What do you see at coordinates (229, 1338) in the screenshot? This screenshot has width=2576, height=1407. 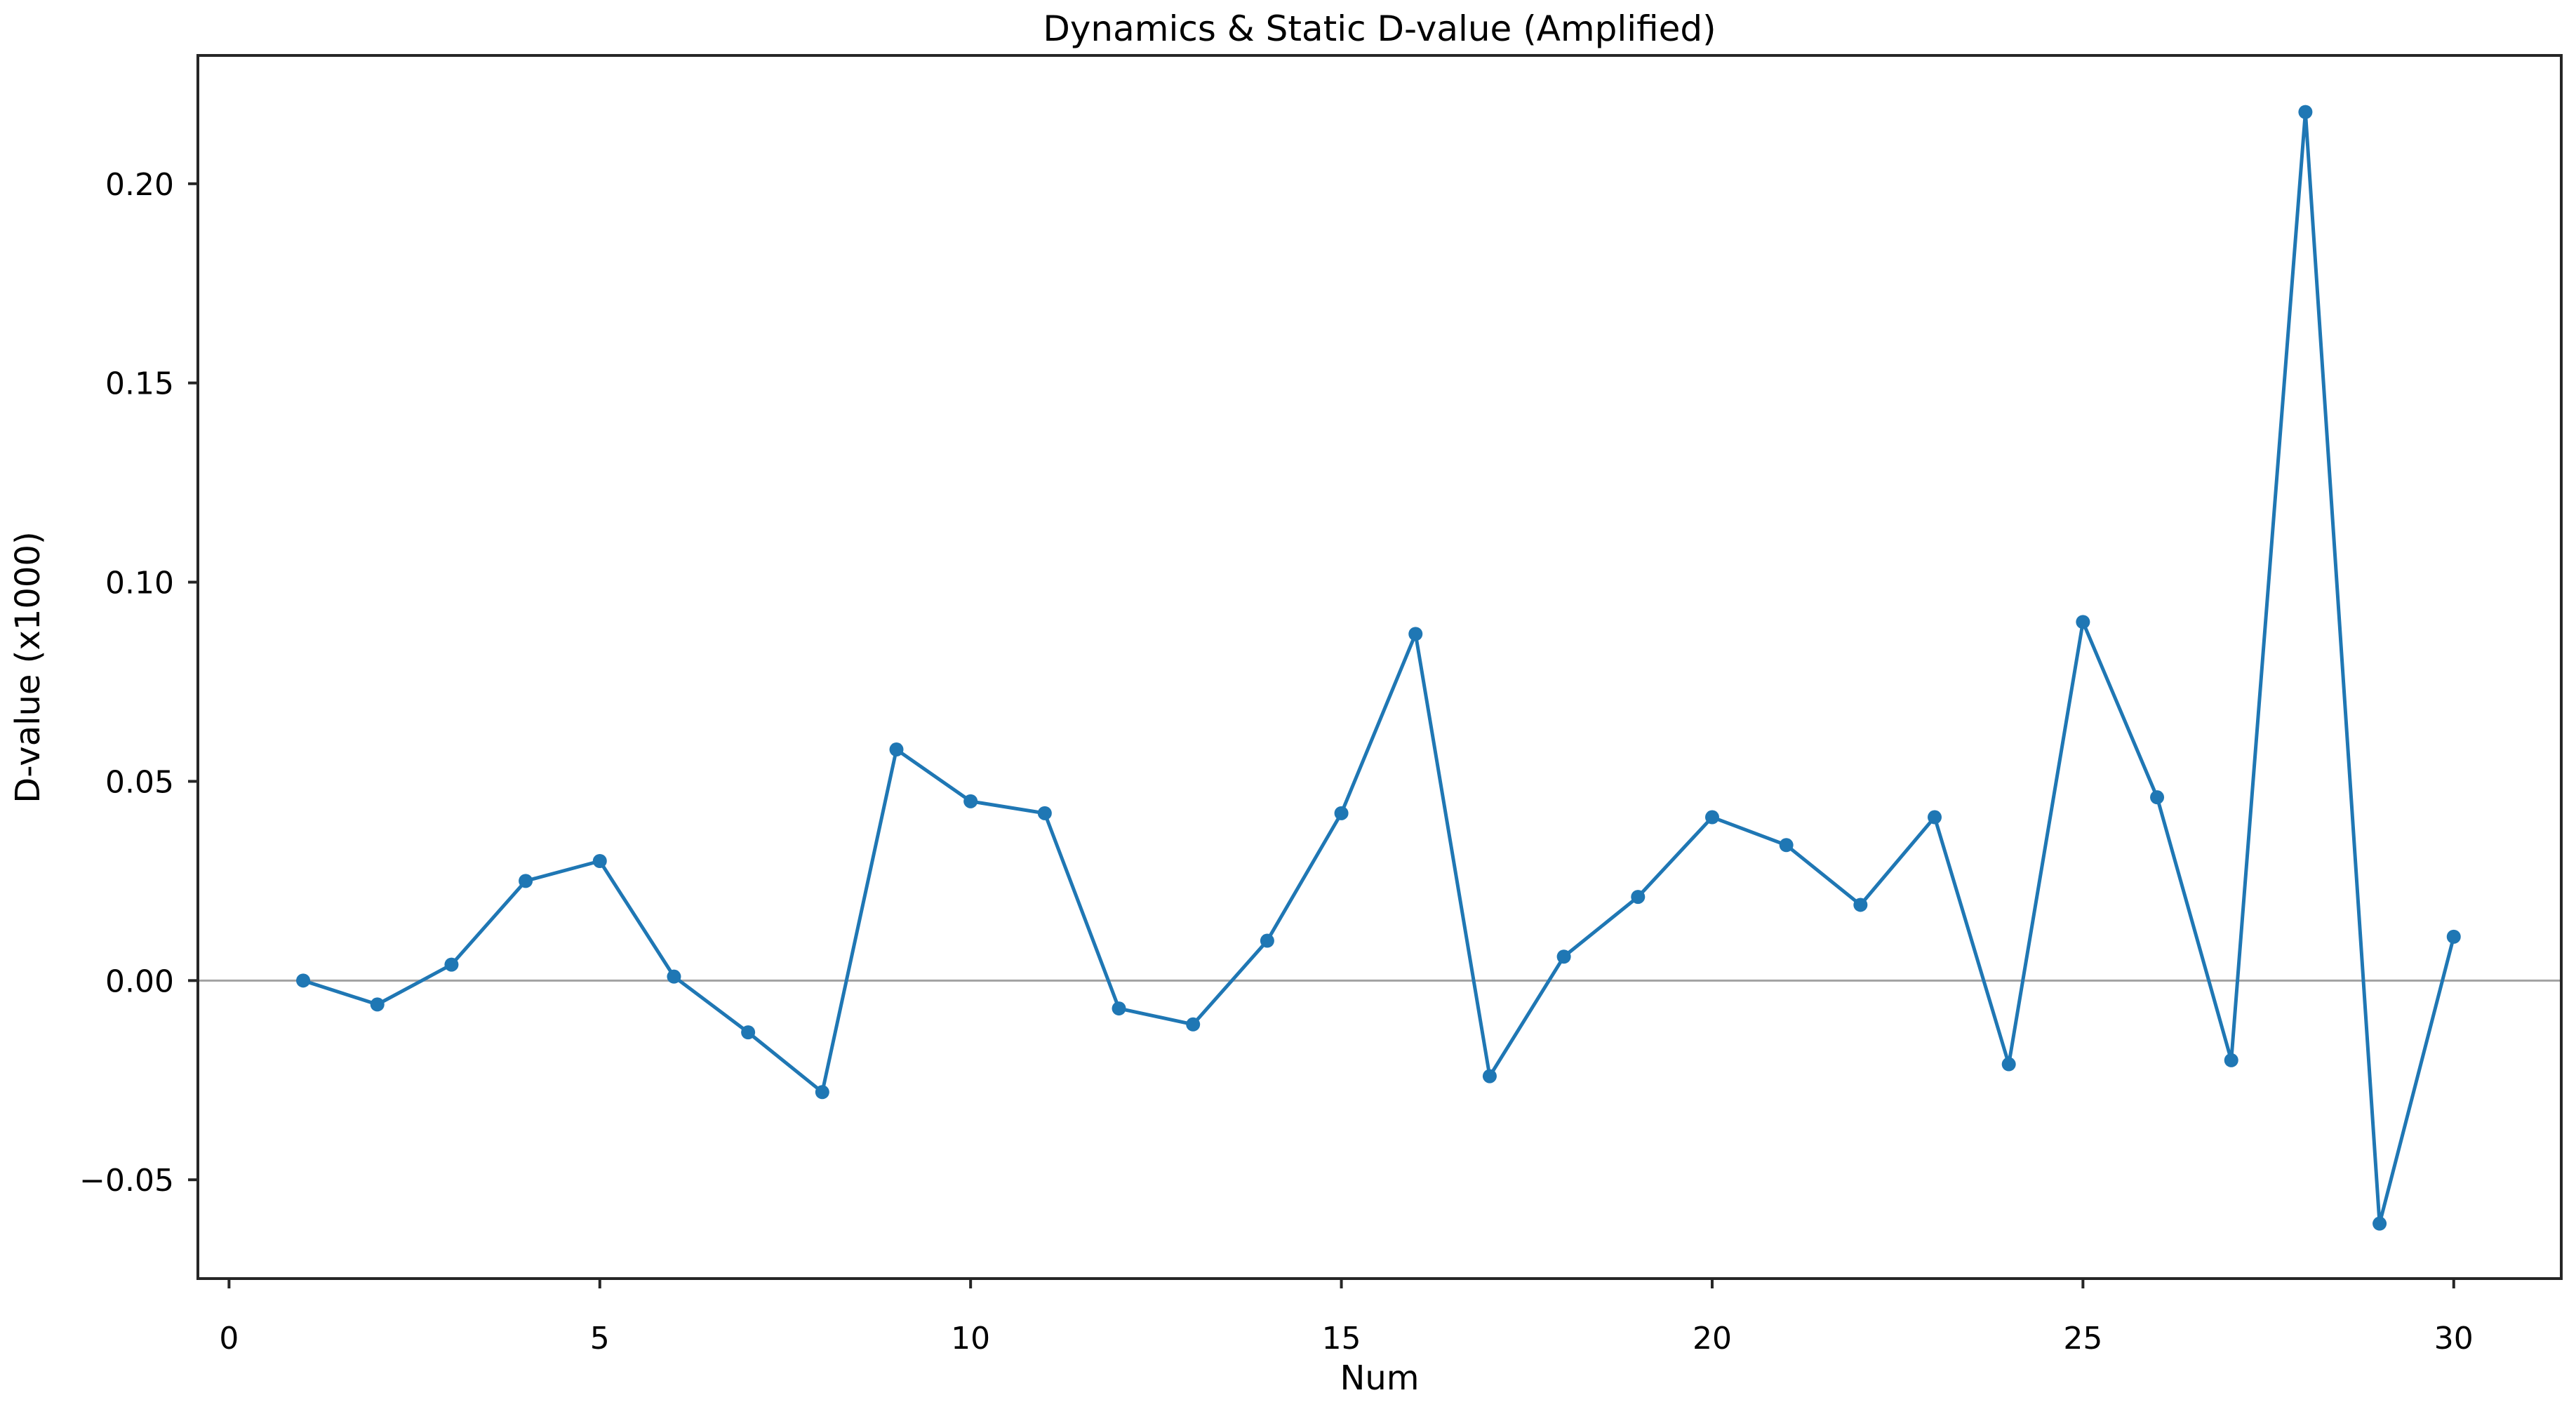 I see `x-tick-label: 0` at bounding box center [229, 1338].